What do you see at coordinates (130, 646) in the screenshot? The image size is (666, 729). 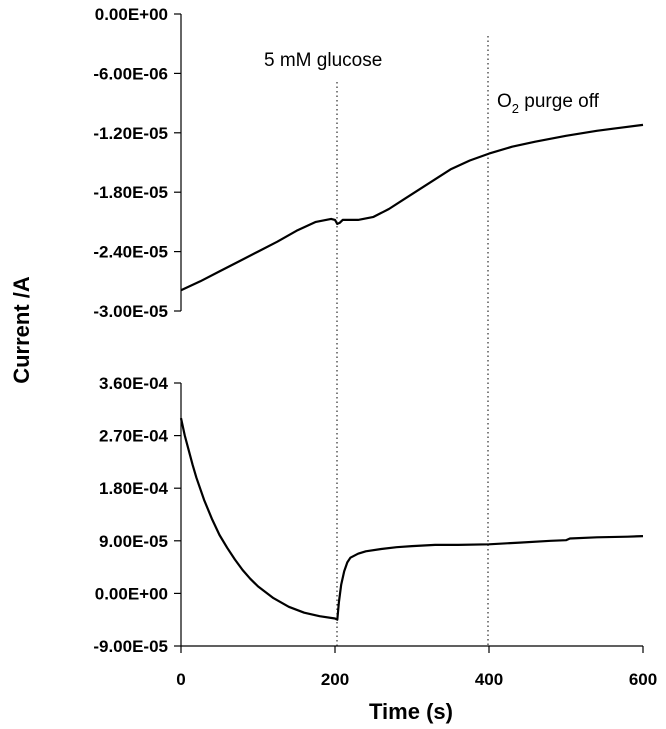 I see `y-tick-label: -9.00E-05` at bounding box center [130, 646].